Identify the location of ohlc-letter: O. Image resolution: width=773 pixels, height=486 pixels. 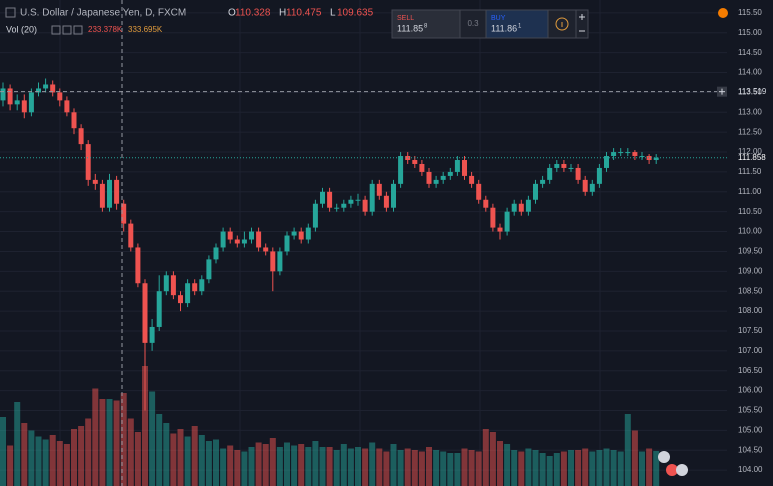
(232, 13).